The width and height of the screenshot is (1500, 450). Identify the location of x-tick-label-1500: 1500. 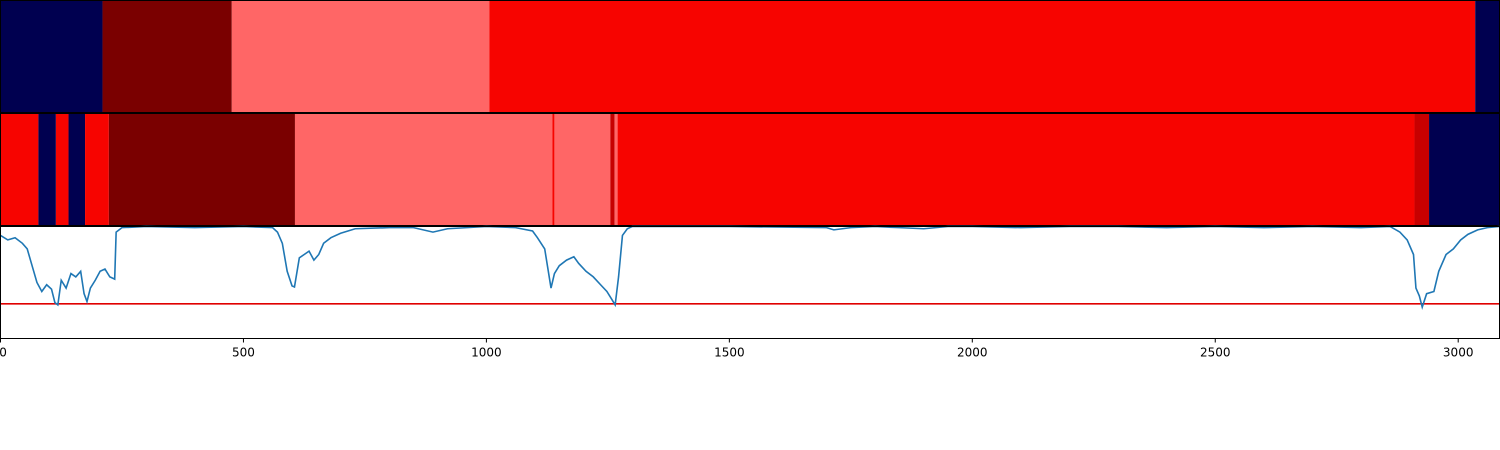
(729, 353).